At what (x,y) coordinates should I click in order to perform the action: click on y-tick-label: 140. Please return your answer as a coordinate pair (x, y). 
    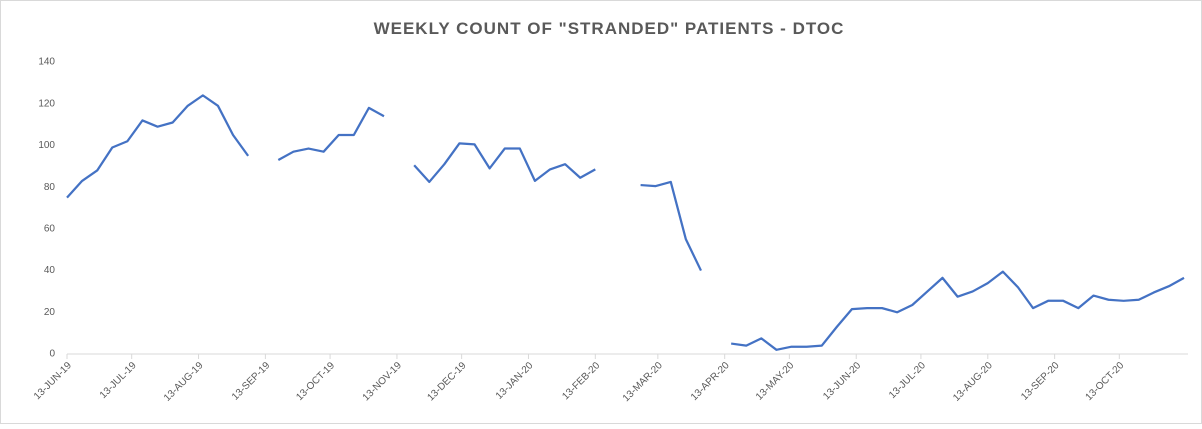
    Looking at the image, I should click on (46, 62).